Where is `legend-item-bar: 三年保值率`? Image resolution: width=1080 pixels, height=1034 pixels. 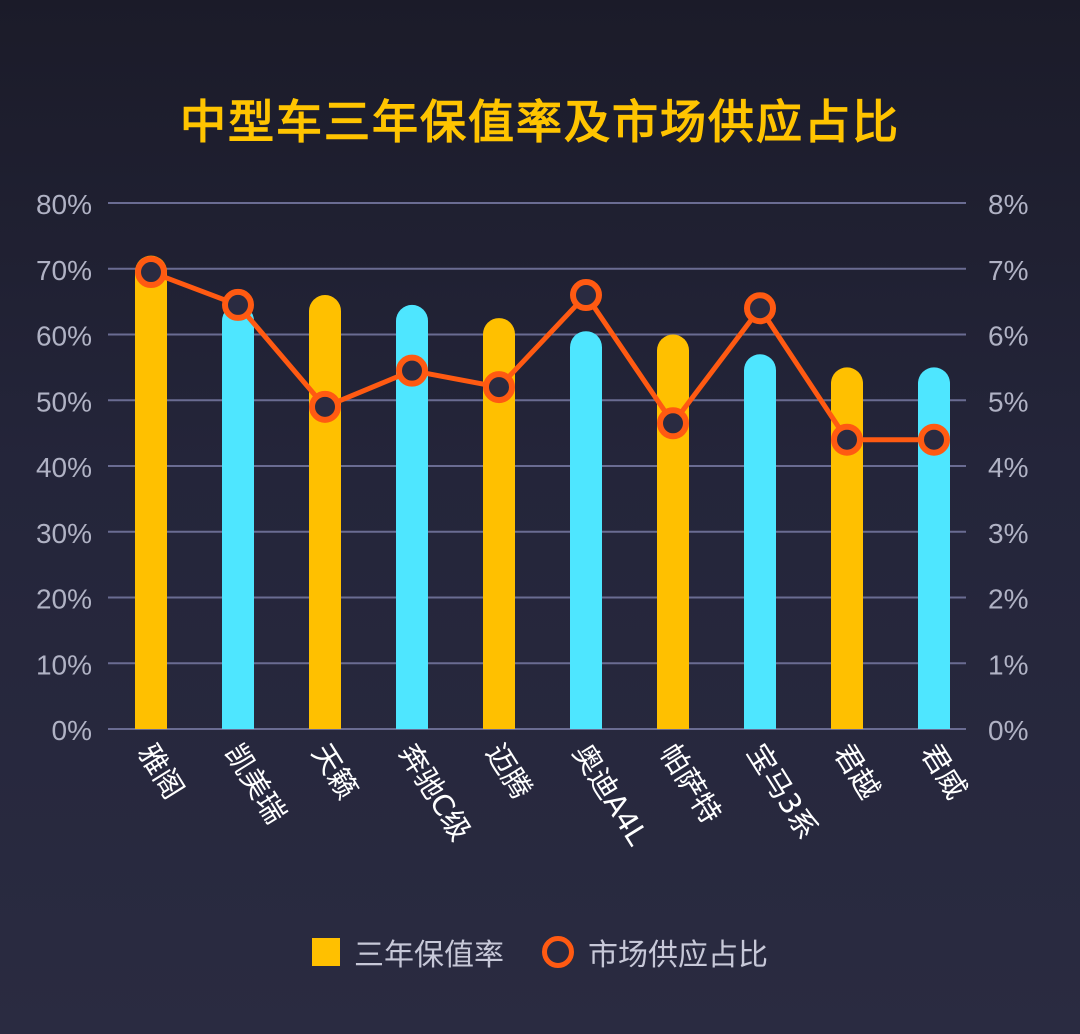
legend-item-bar: 三年保值率 is located at coordinates (408, 952).